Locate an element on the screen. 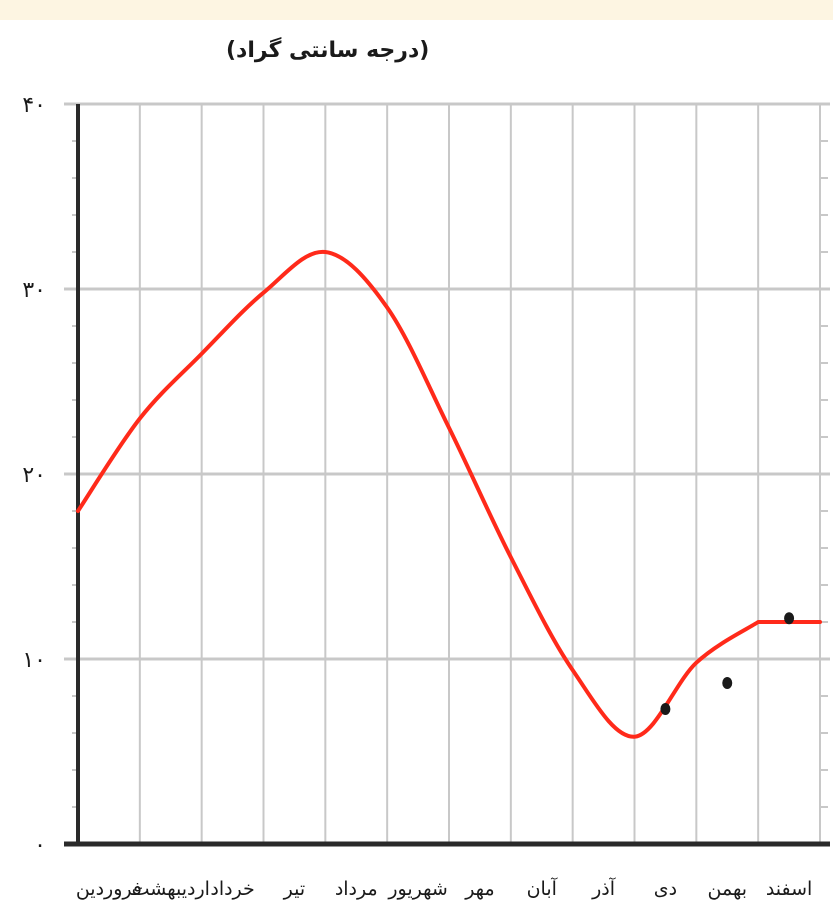  x-tick-label: بهمن is located at coordinates (728, 889).